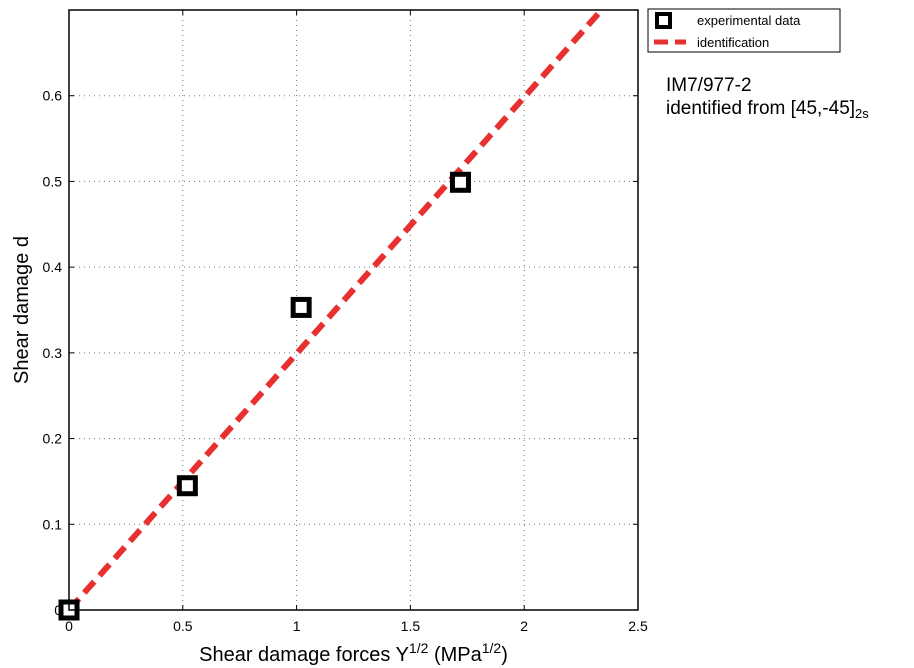 This screenshot has width=914, height=668. What do you see at coordinates (53, 524) in the screenshot?
I see `y-tick-label: 0.1` at bounding box center [53, 524].